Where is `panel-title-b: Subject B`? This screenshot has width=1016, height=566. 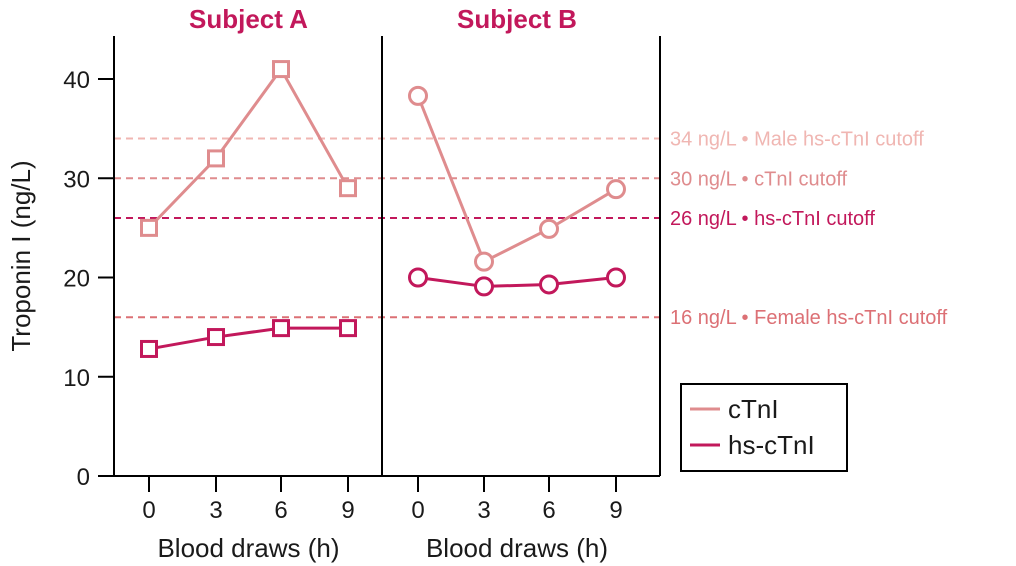
panel-title-b: Subject B is located at coordinates (517, 19).